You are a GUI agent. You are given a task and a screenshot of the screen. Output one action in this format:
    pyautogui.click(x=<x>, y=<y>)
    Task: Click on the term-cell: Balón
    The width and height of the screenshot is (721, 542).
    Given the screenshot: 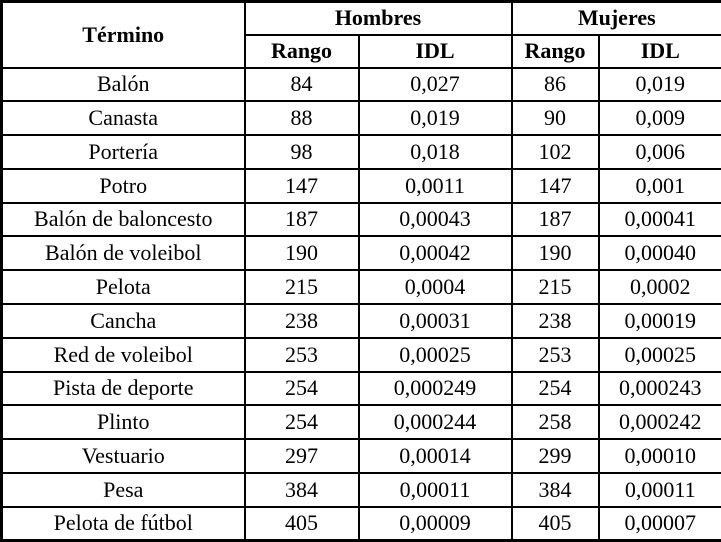 What is the action you would take?
    pyautogui.click(x=123, y=85)
    